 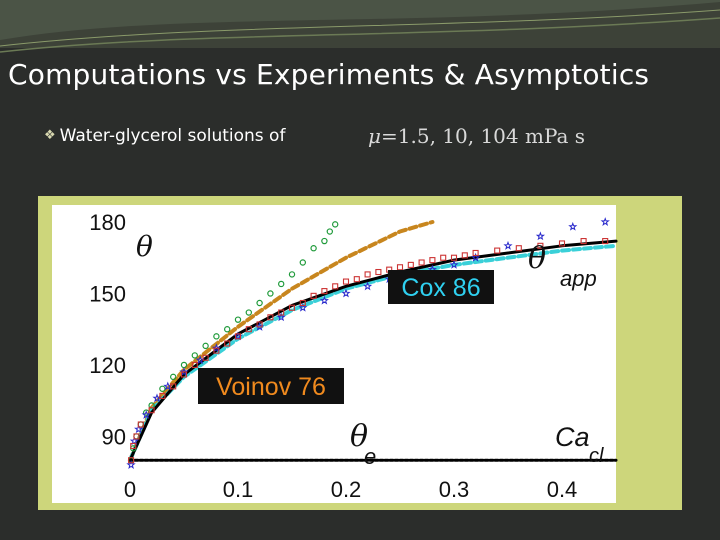 What do you see at coordinates (107, 222) in the screenshot?
I see `y-tick-label: 180` at bounding box center [107, 222].